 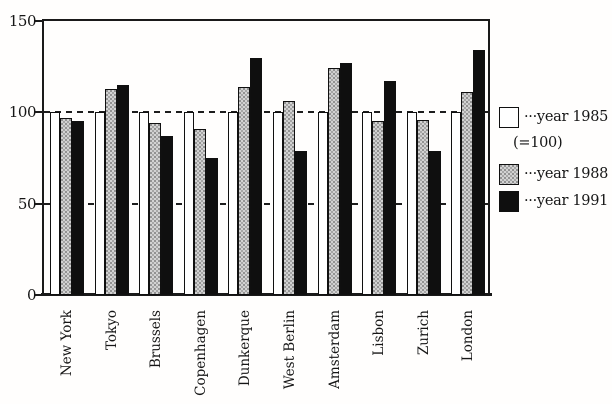 I want to click on bar-west-berlin-1985, so click(x=278, y=203).